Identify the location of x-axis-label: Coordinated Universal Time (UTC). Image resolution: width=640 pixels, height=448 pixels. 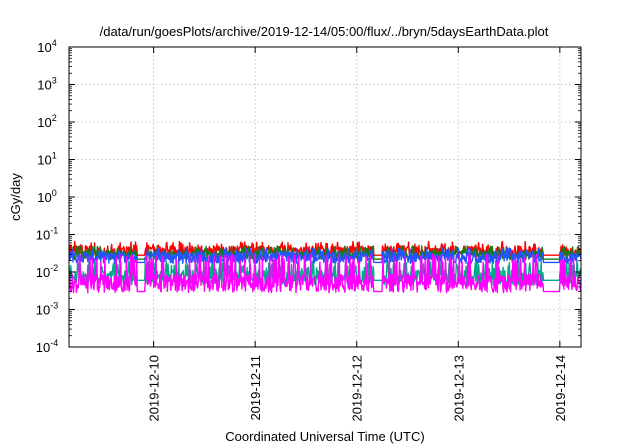
(324, 436).